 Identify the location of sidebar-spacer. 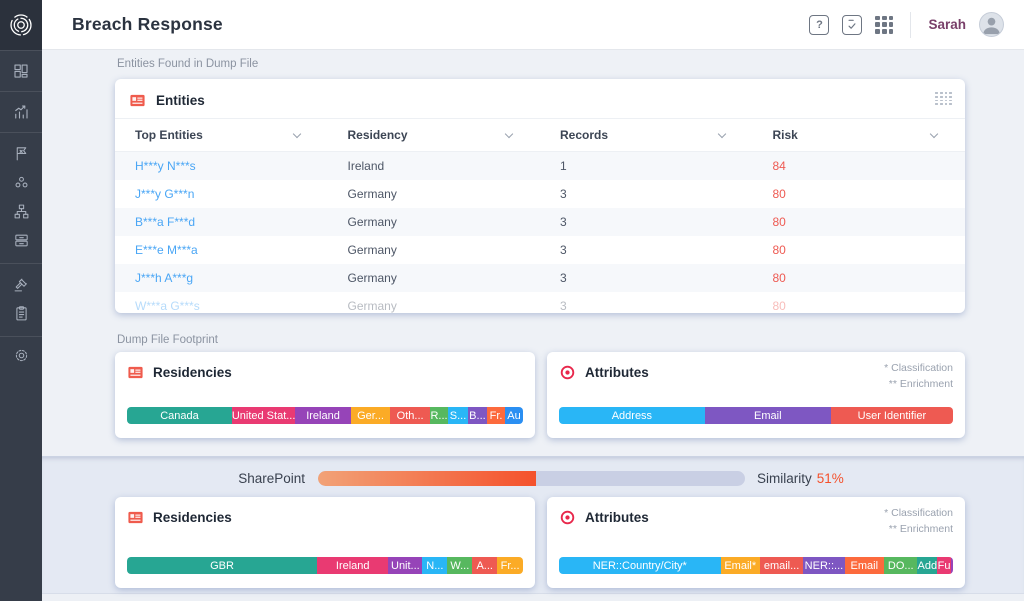
(21, 259).